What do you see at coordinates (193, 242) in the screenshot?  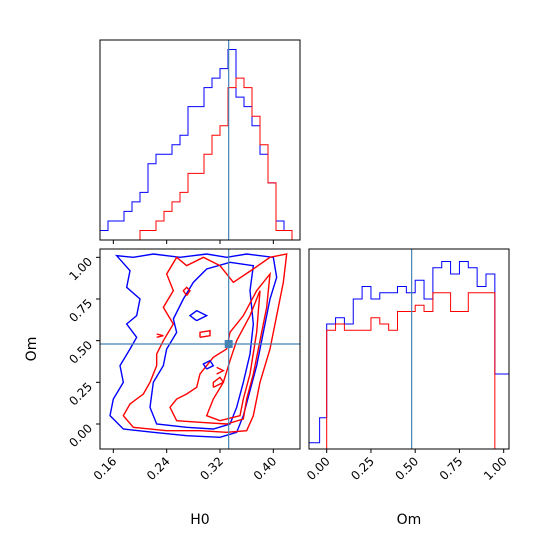 I see `h0-histogram-ticks` at bounding box center [193, 242].